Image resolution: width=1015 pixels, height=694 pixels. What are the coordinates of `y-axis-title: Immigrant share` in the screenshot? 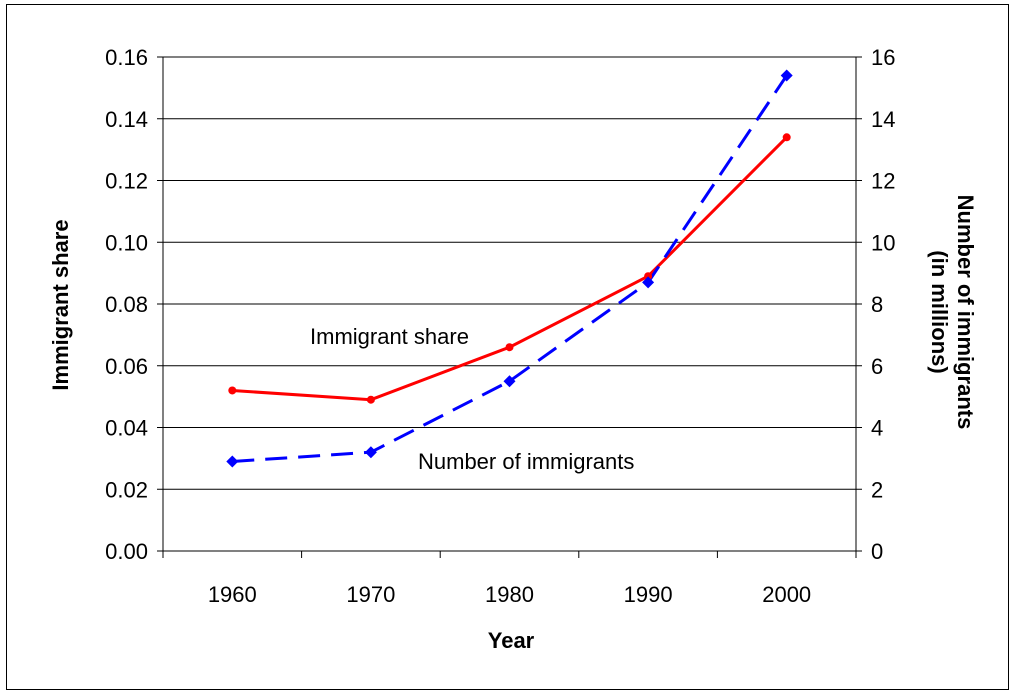 It's located at (60, 304).